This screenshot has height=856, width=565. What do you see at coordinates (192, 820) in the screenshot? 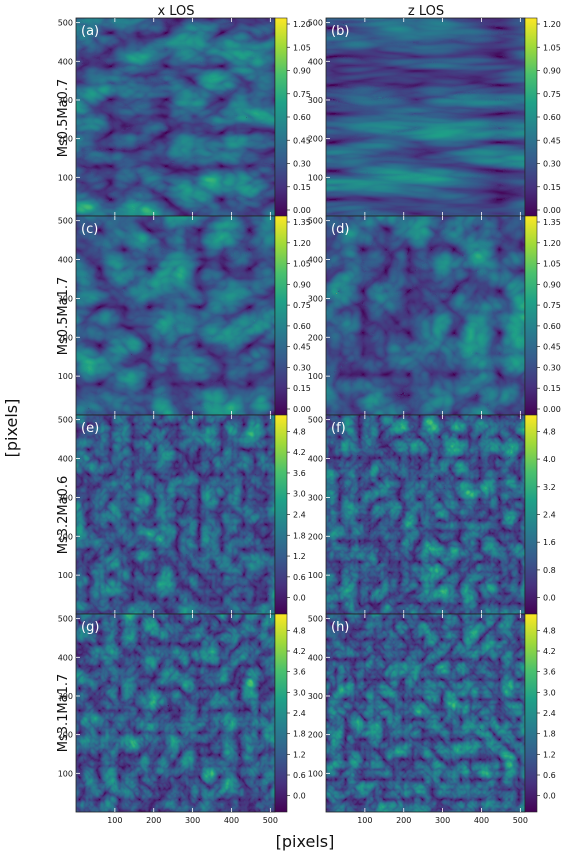
I see `x-tick-label: 300` at bounding box center [192, 820].